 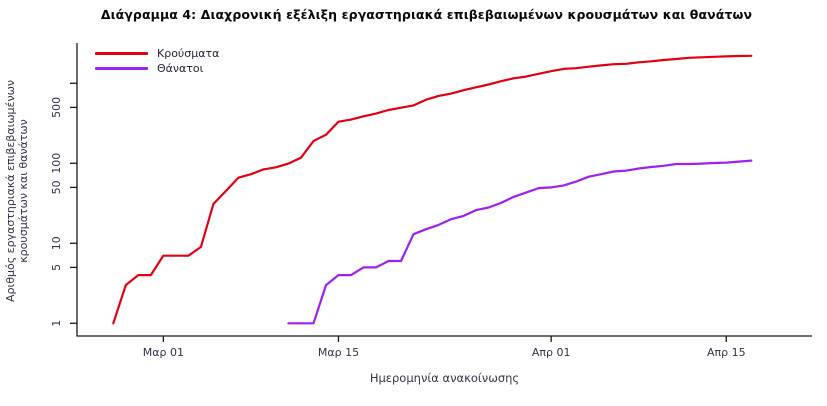 What do you see at coordinates (56, 243) in the screenshot?
I see `y-tick-label: 10` at bounding box center [56, 243].